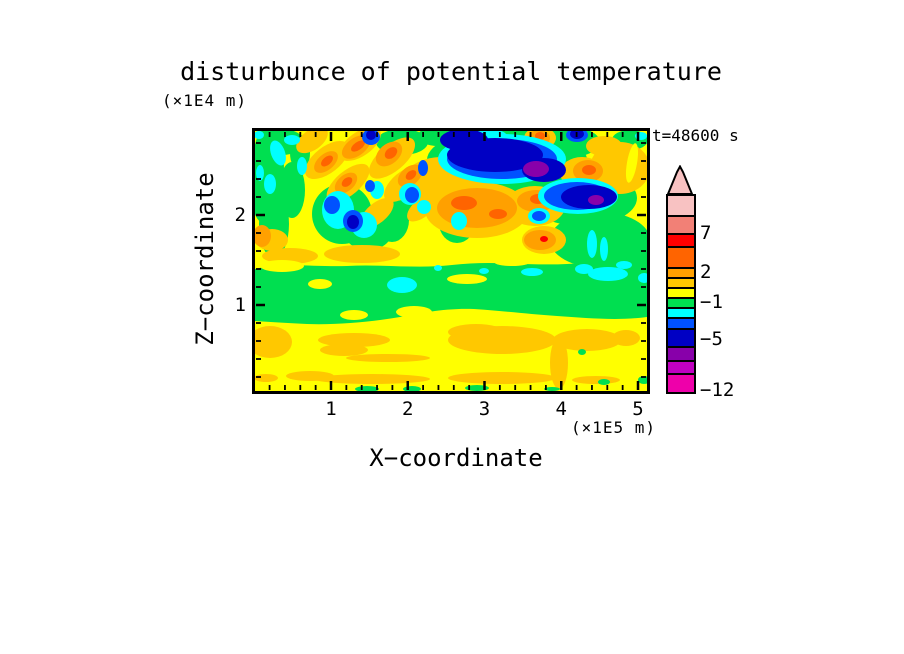 The height and width of the screenshot is (654, 904). Describe the element at coordinates (632, 163) in the screenshot. I see `yellow-streak-right` at that location.